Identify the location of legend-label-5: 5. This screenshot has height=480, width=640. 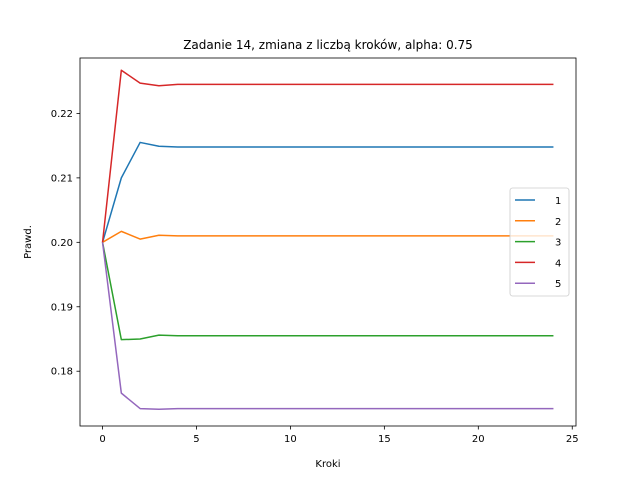
(558, 284).